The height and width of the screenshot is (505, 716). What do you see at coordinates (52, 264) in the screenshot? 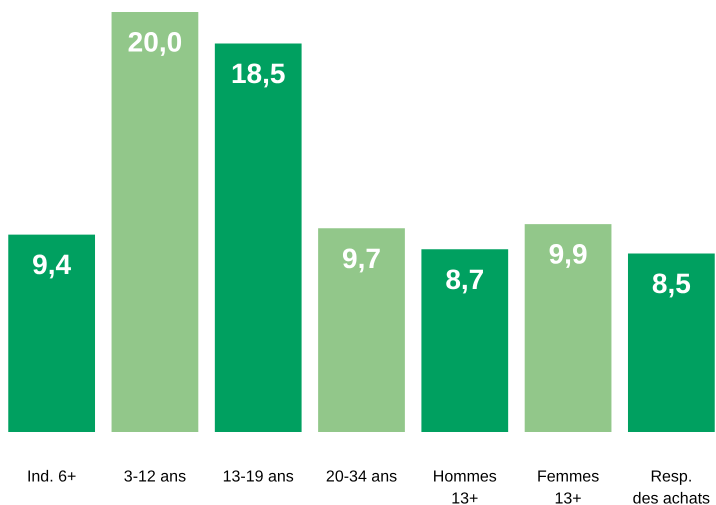
I see `data-label: 9,4` at bounding box center [52, 264].